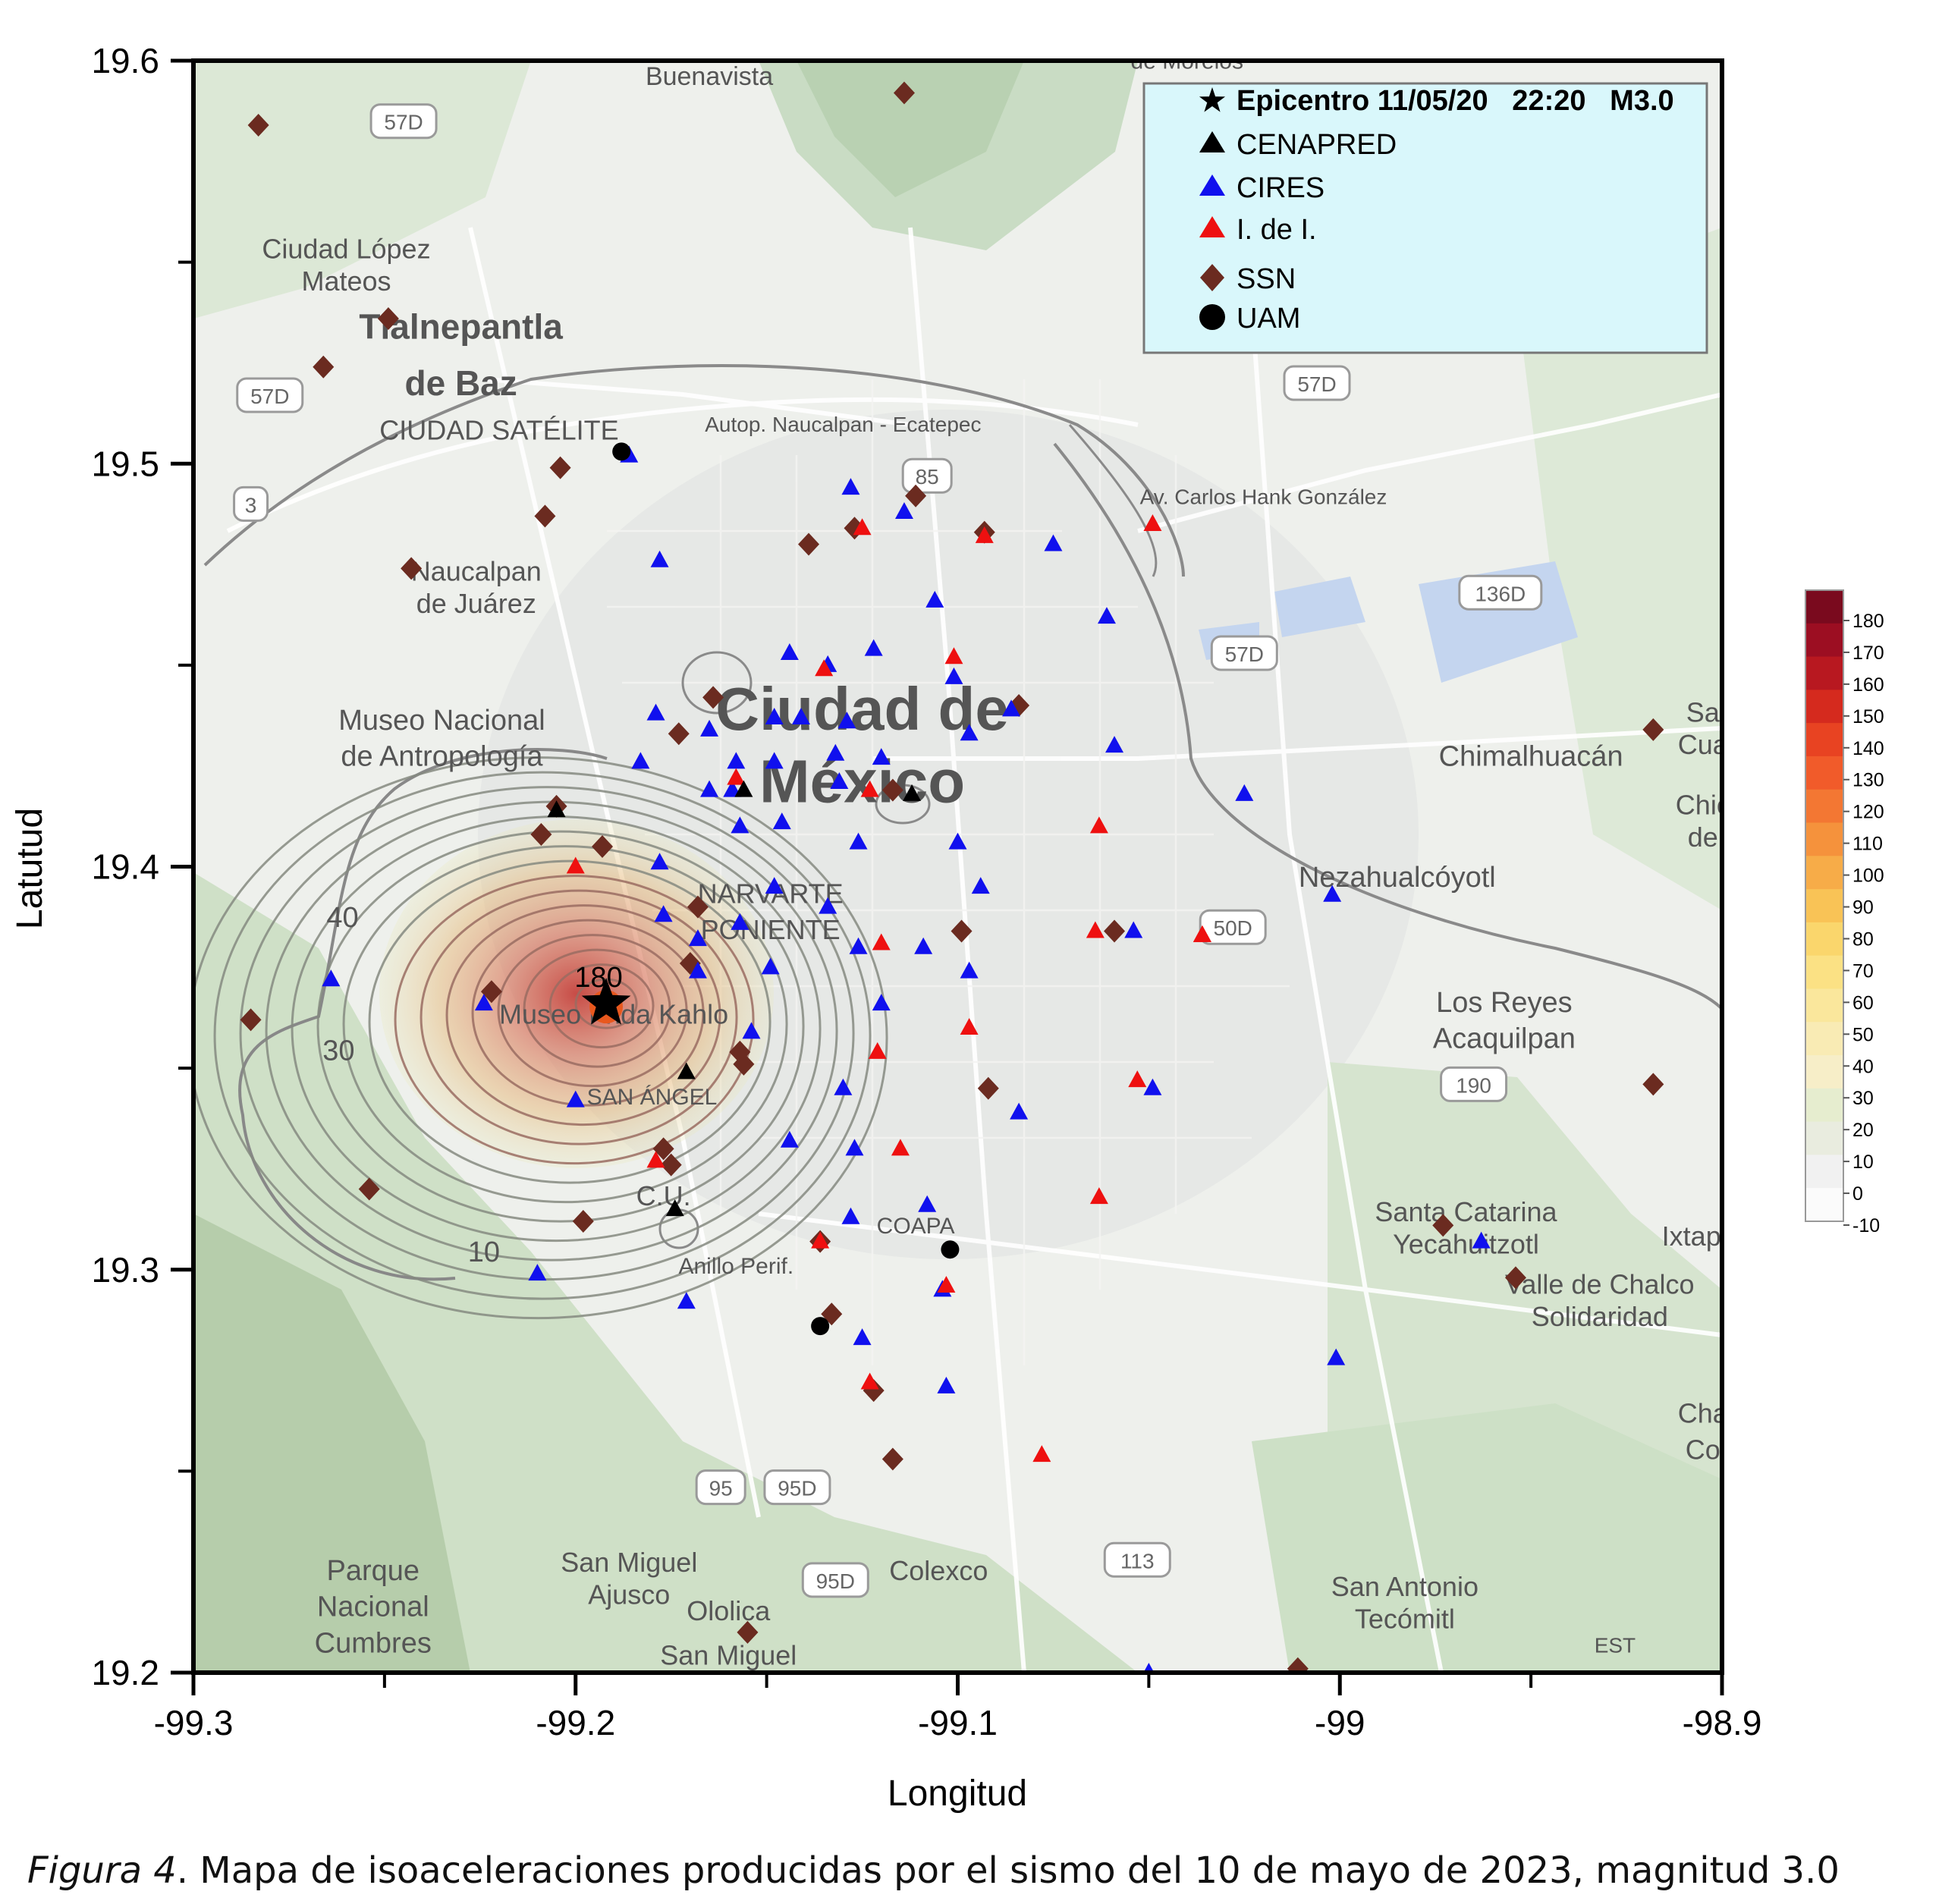 The height and width of the screenshot is (1904, 1942). I want to click on place-label: C.U., so click(663, 1195).